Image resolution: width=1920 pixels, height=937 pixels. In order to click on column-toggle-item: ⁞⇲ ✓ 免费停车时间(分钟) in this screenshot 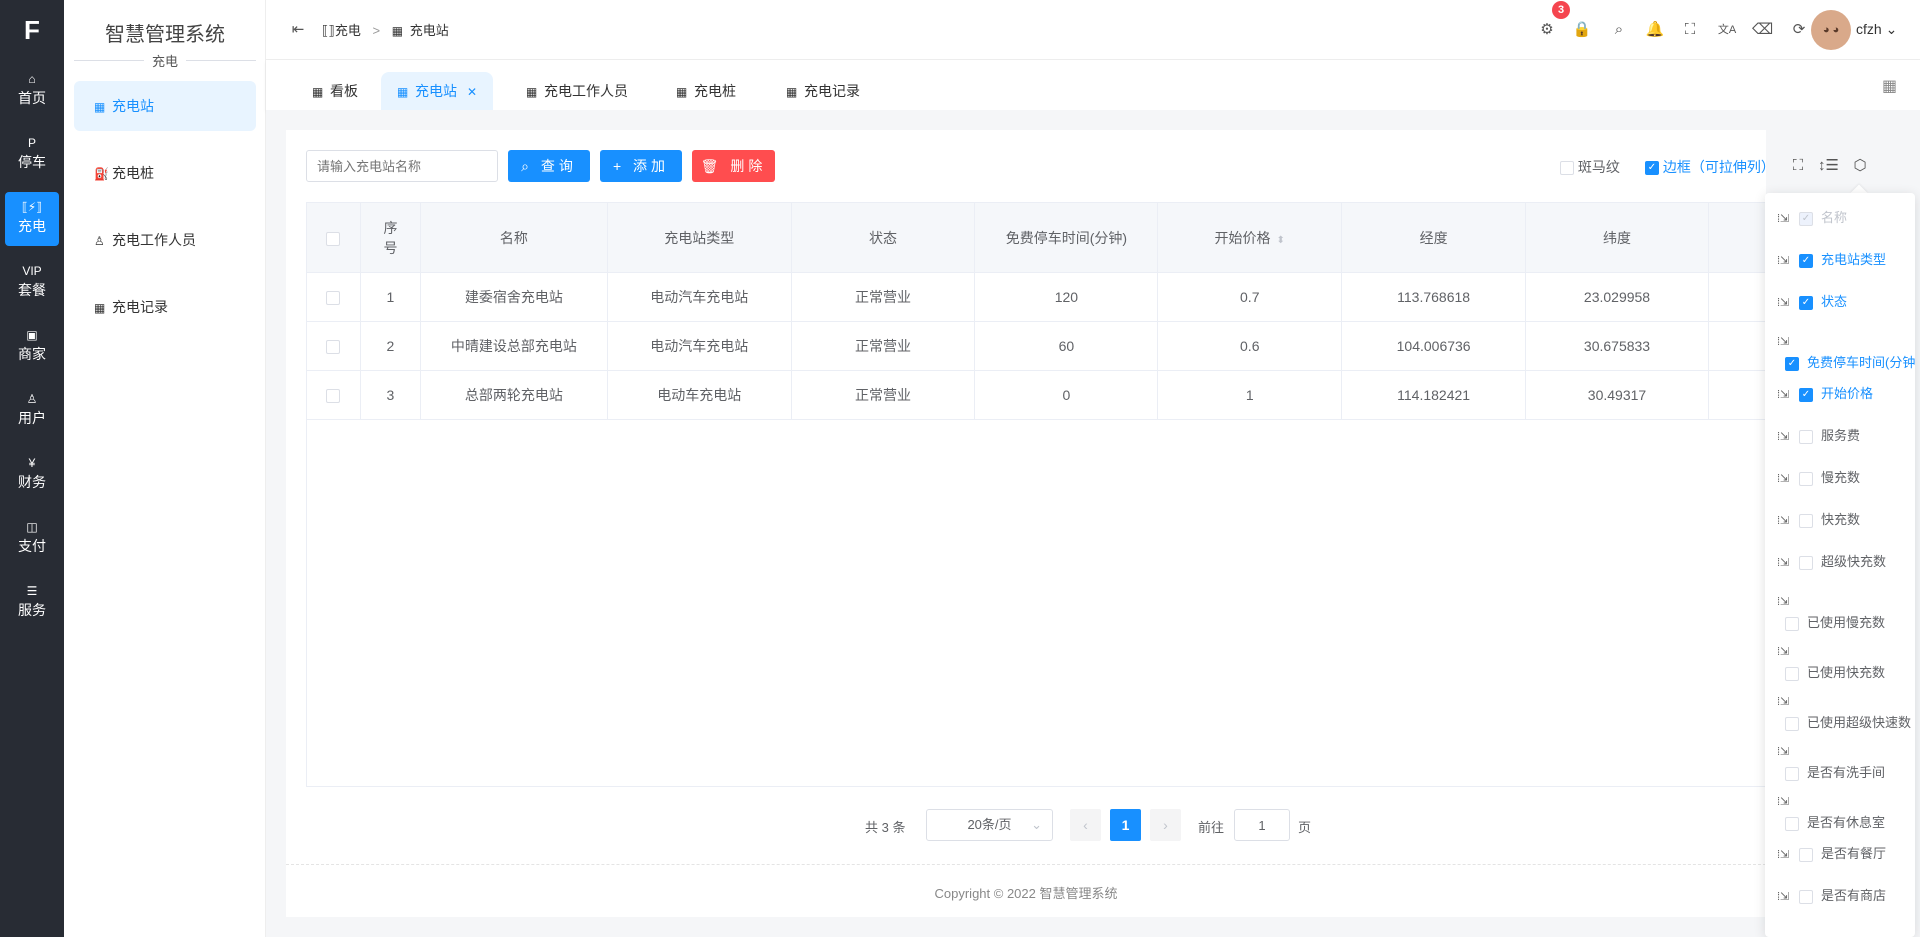, I will do `click(1846, 358)`.